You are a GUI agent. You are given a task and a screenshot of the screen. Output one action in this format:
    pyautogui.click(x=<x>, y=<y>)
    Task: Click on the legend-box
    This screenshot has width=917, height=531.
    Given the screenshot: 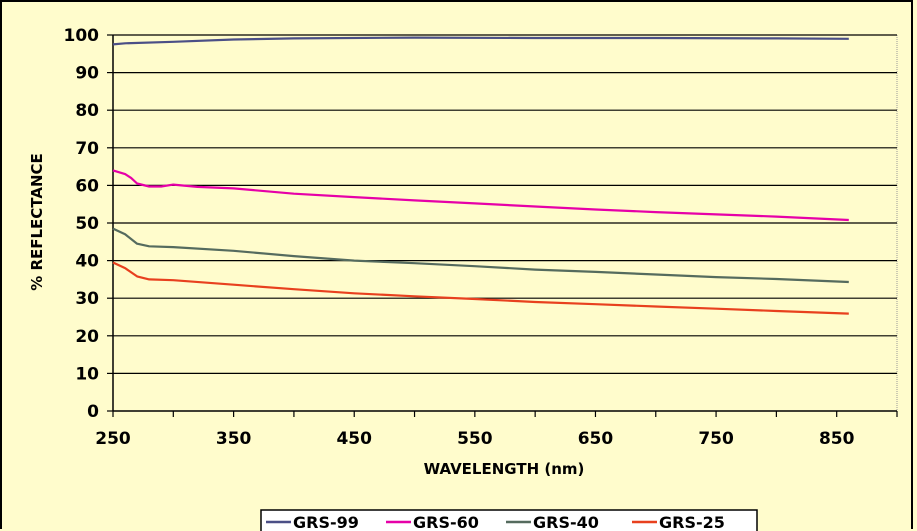 What is the action you would take?
    pyautogui.click(x=509, y=520)
    